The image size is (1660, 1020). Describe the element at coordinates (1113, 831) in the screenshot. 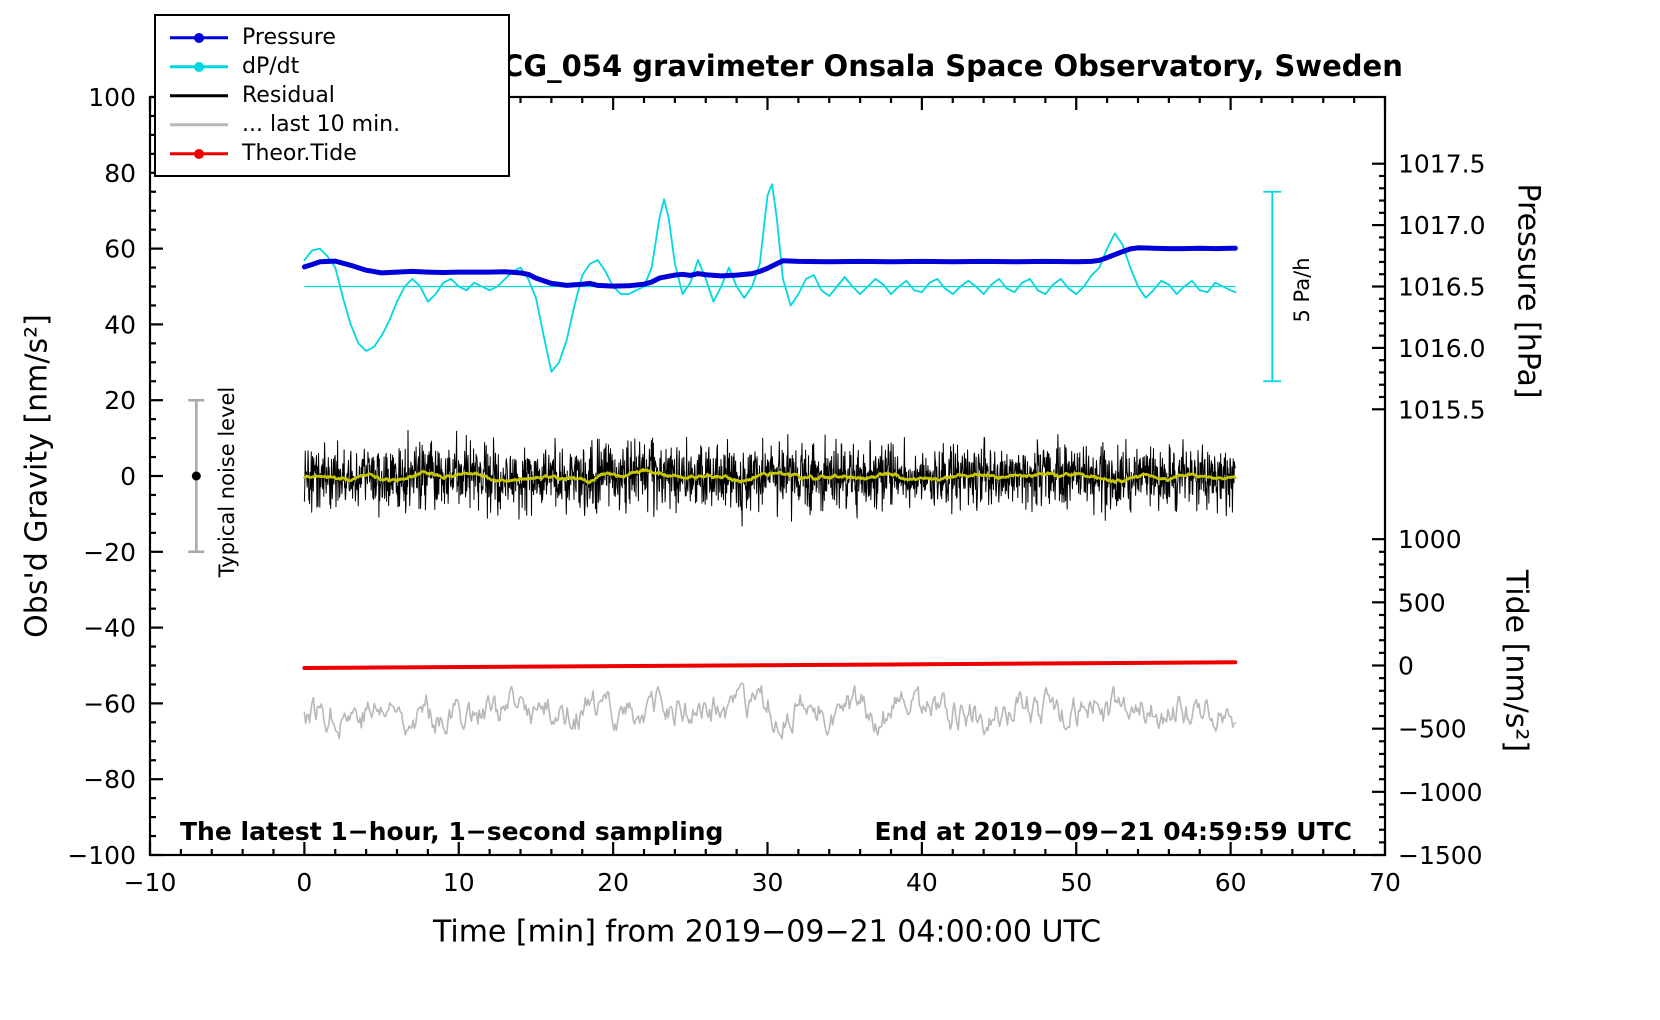

I see `end-time-note: End at 2019−09−21 04:59:59 UTC` at that location.